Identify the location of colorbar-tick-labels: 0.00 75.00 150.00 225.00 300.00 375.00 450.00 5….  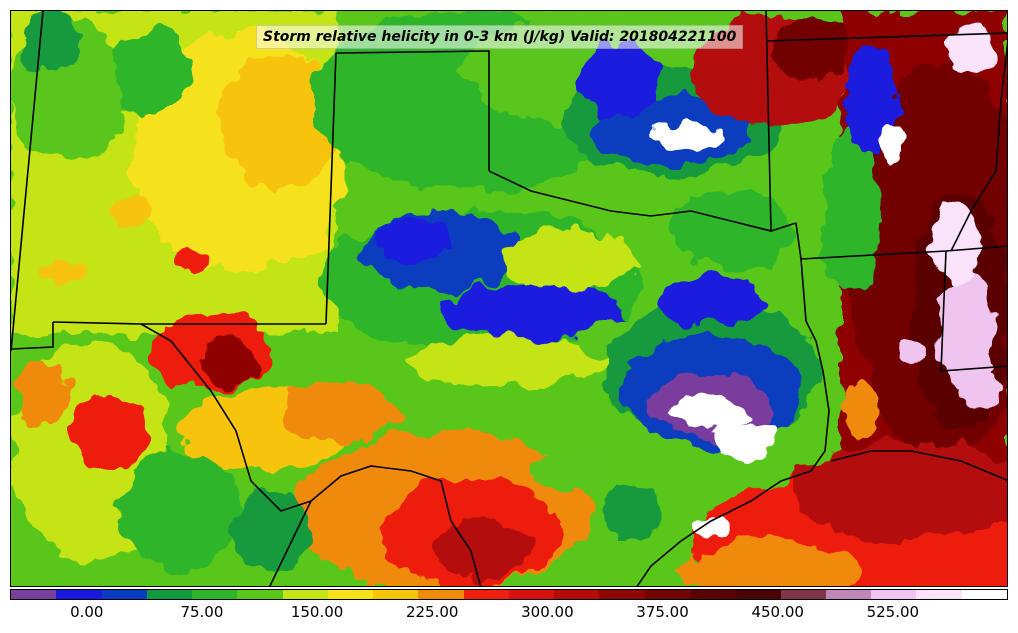
(509, 615).